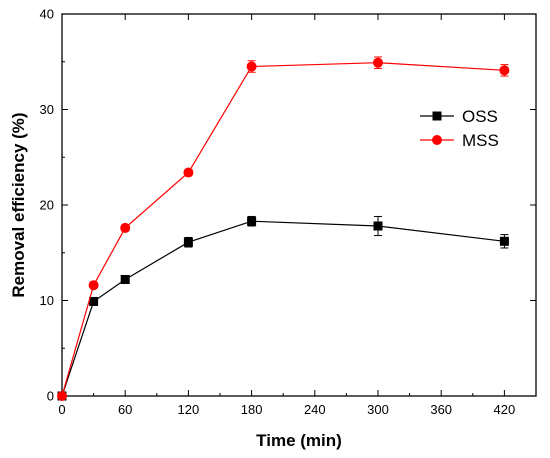 This screenshot has height=458, width=550. Describe the element at coordinates (50, 396) in the screenshot. I see `y-tick-label: 0` at that location.